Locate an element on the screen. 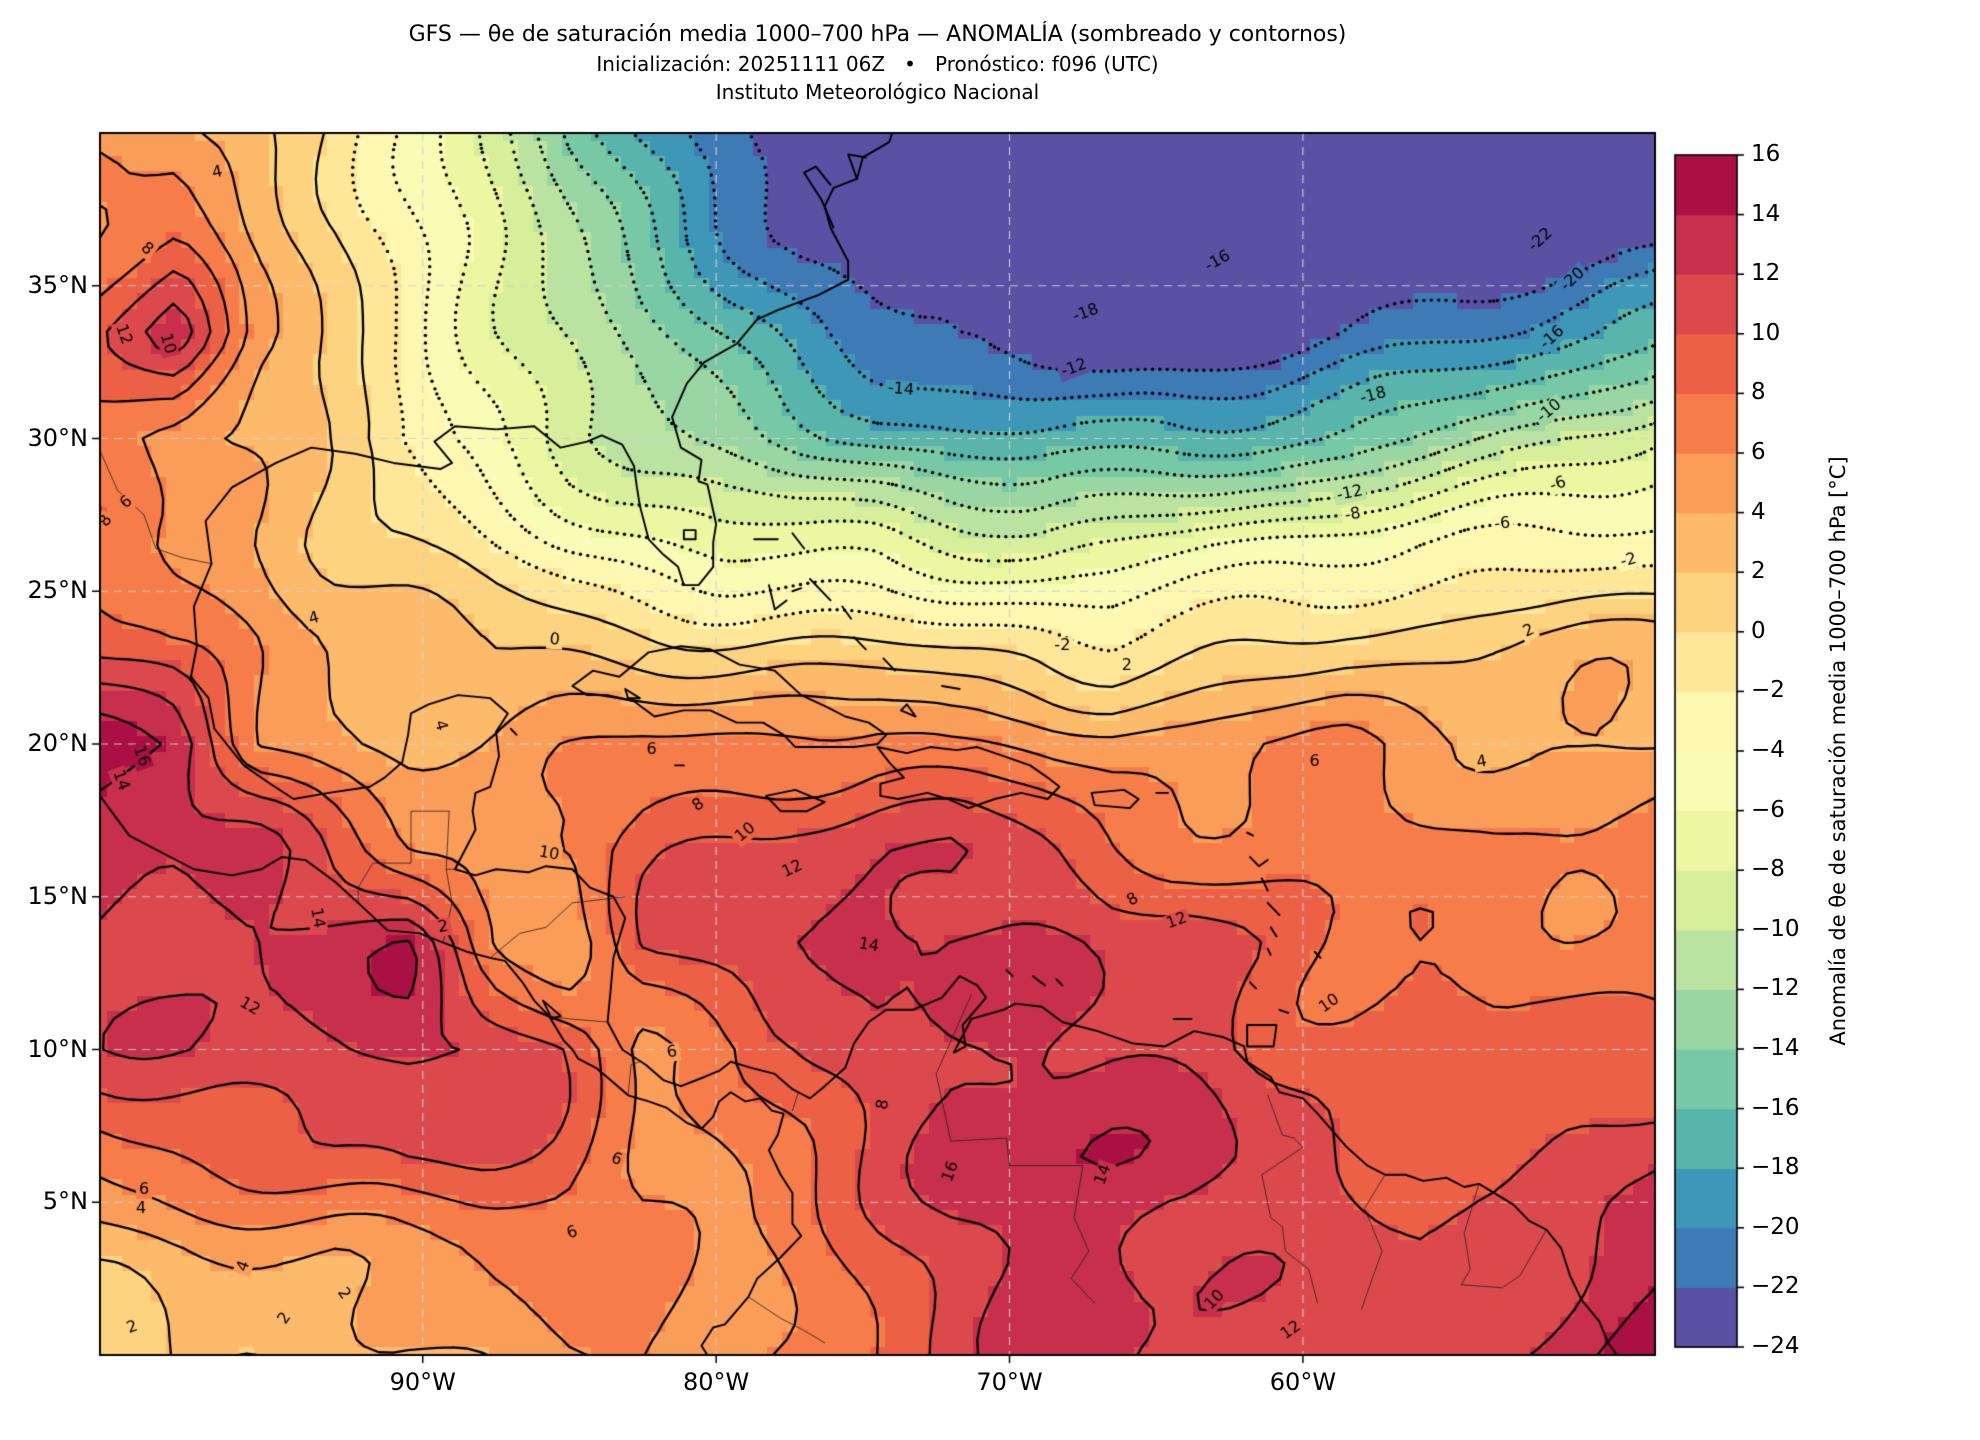  x-axis-tick-label: 80°W is located at coordinates (716, 1382).